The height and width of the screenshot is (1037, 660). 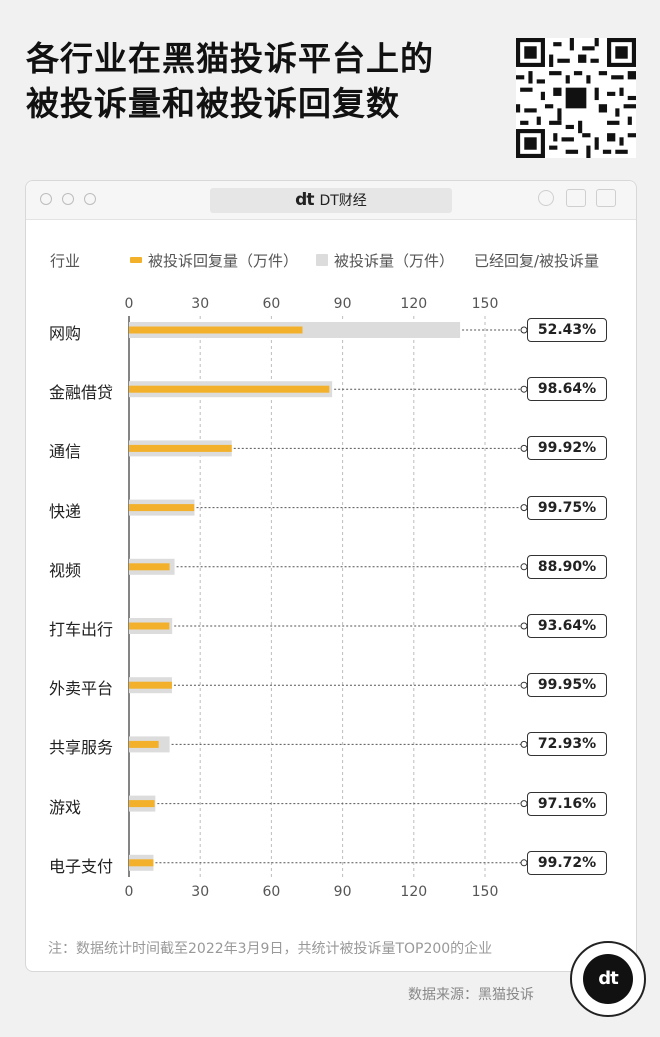 I want to click on brand-logo: dt, so click(x=304, y=200).